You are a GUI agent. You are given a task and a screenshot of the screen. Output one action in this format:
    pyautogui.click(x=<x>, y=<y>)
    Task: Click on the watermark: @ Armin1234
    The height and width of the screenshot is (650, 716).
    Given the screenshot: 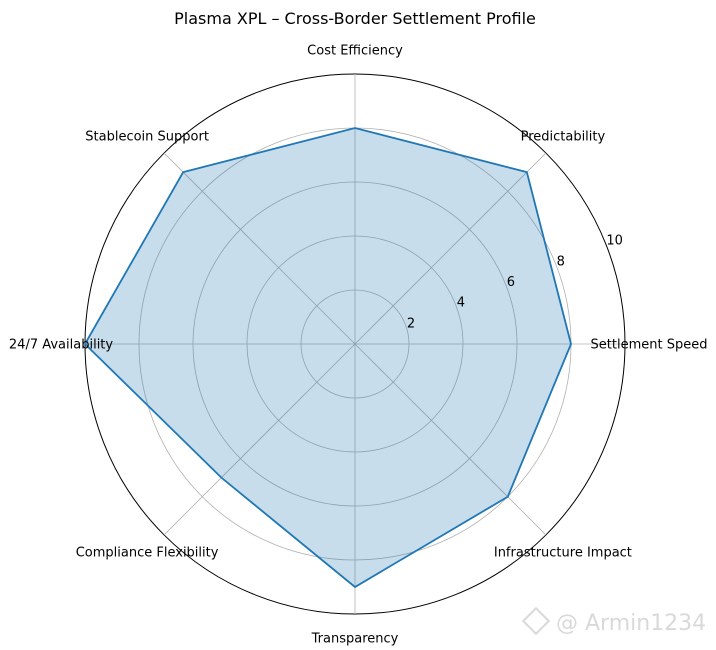 What is the action you would take?
    pyautogui.click(x=614, y=621)
    